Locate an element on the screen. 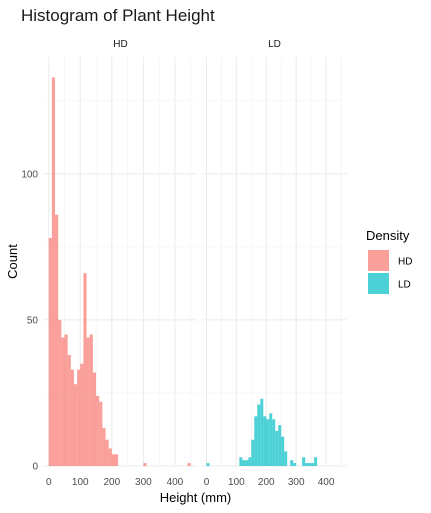 The height and width of the screenshot is (513, 431). legend-key-ld is located at coordinates (378, 283).